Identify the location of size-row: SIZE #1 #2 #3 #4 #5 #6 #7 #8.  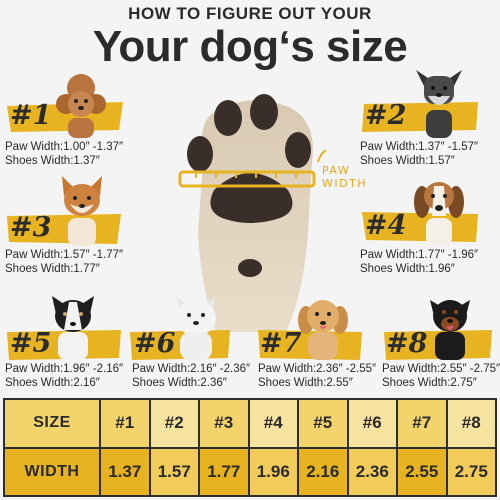
(250, 423).